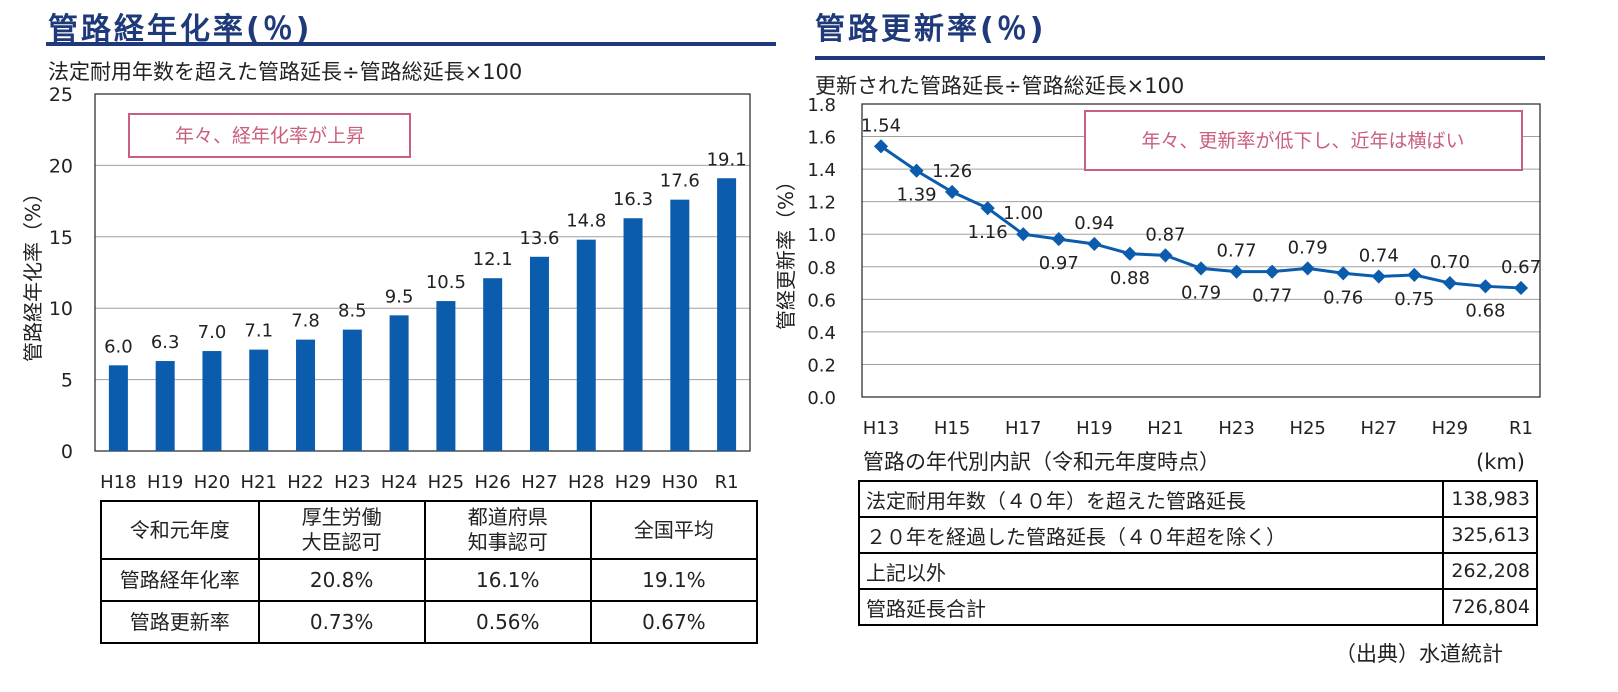  I want to click on summary-header-cell: 都道府県 知事認可, so click(507, 530).